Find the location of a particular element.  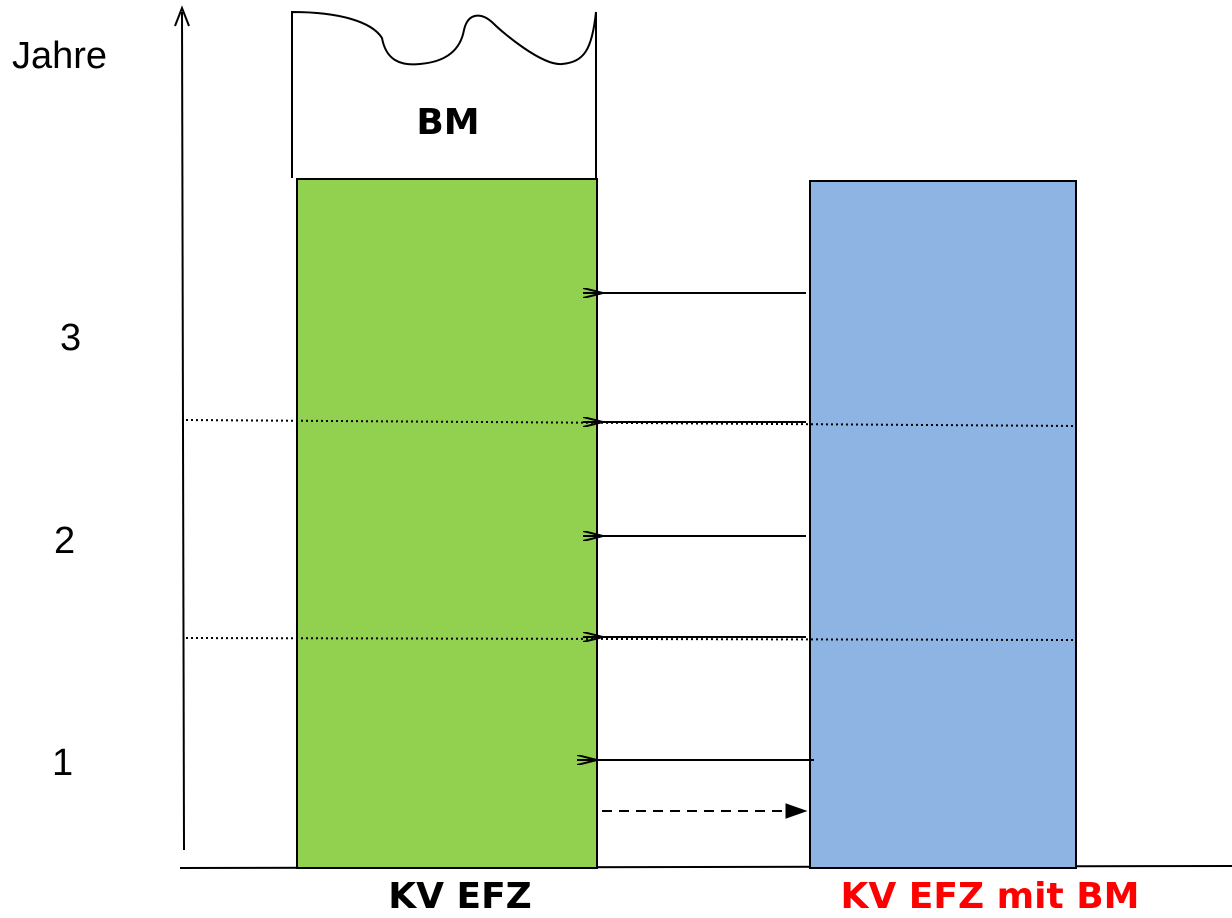

dashed-arrow-head is located at coordinates (796, 811).